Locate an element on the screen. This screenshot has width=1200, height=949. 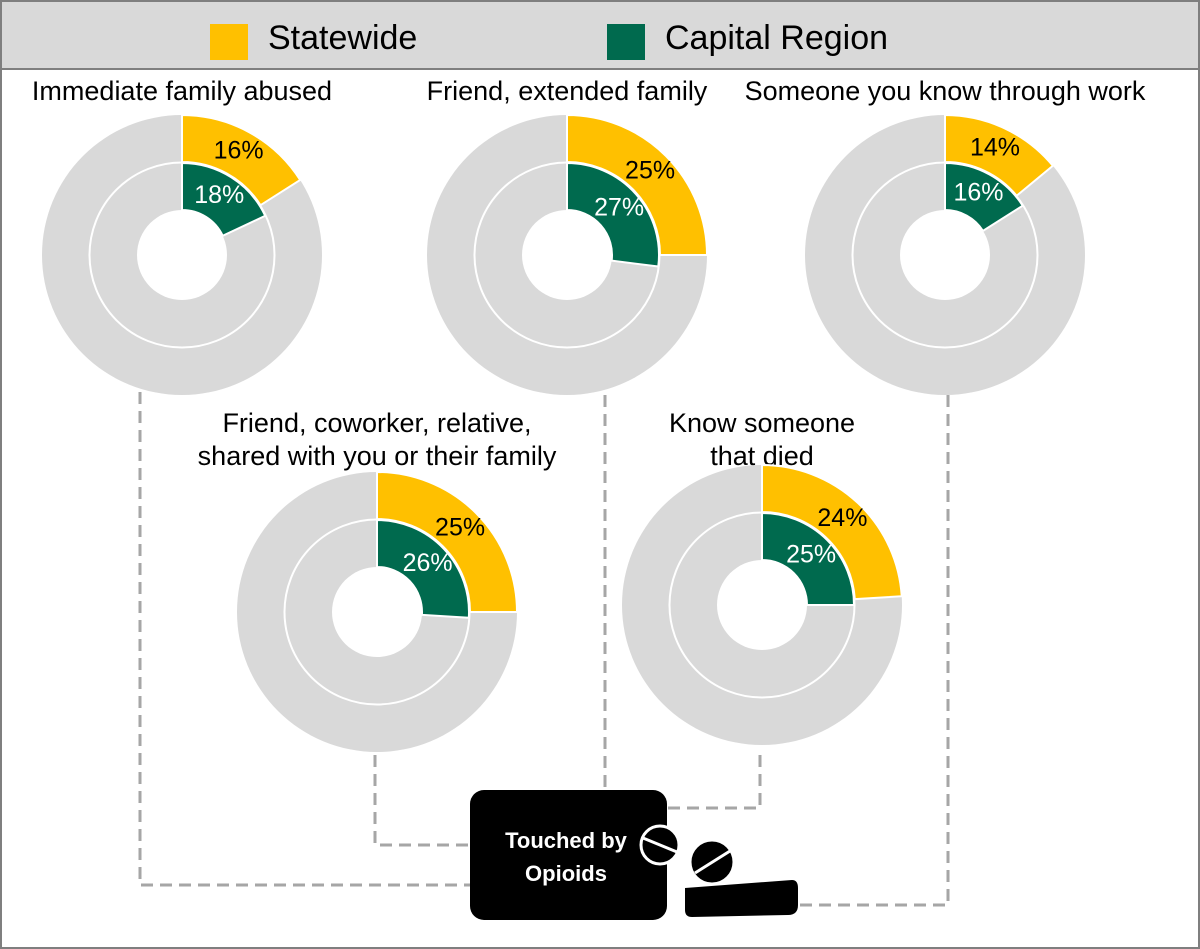
data-label: 24% is located at coordinates (842, 518).